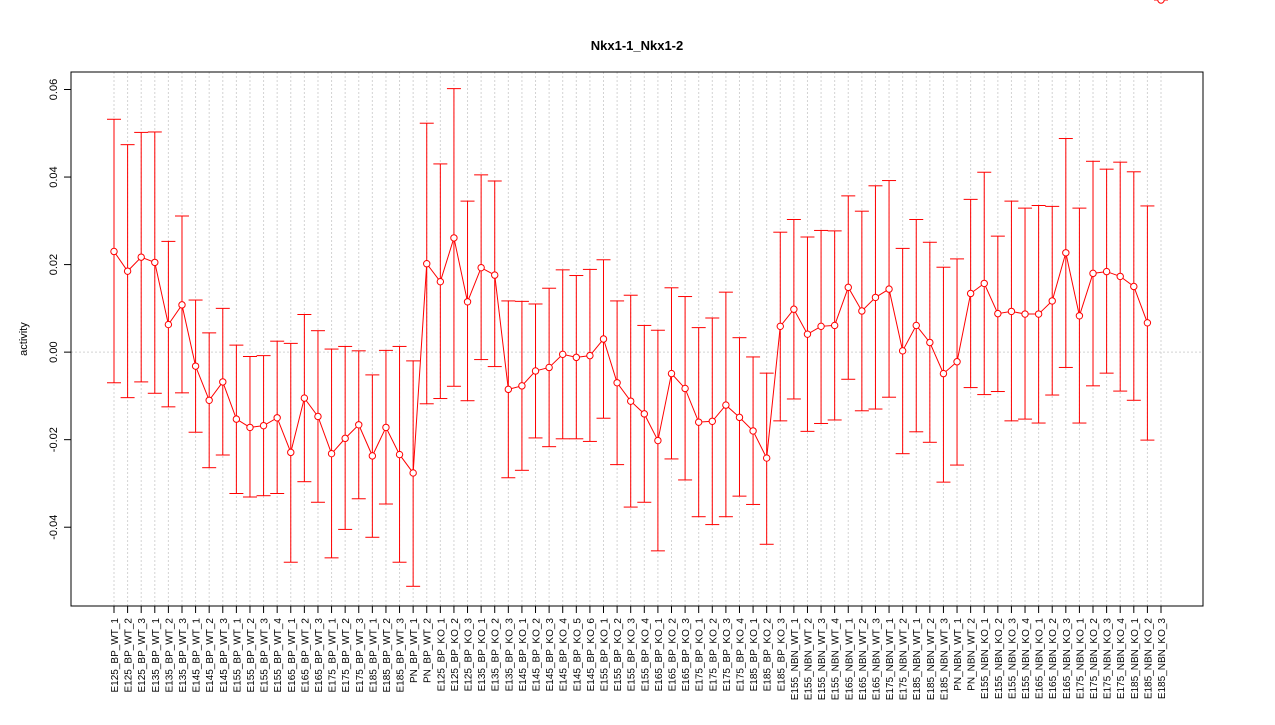 This screenshot has width=1275, height=725. What do you see at coordinates (54, 439) in the screenshot?
I see `y-tick-label: -0.02` at bounding box center [54, 439].